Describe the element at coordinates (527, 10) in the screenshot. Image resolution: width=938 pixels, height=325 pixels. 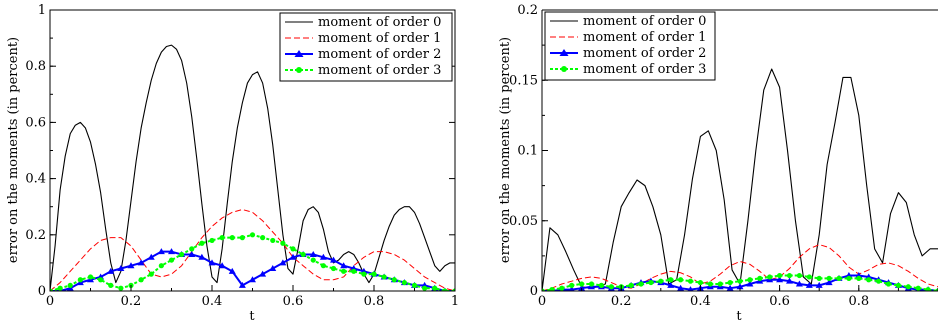
I see `right-y-tick-label: 0.2` at that location.